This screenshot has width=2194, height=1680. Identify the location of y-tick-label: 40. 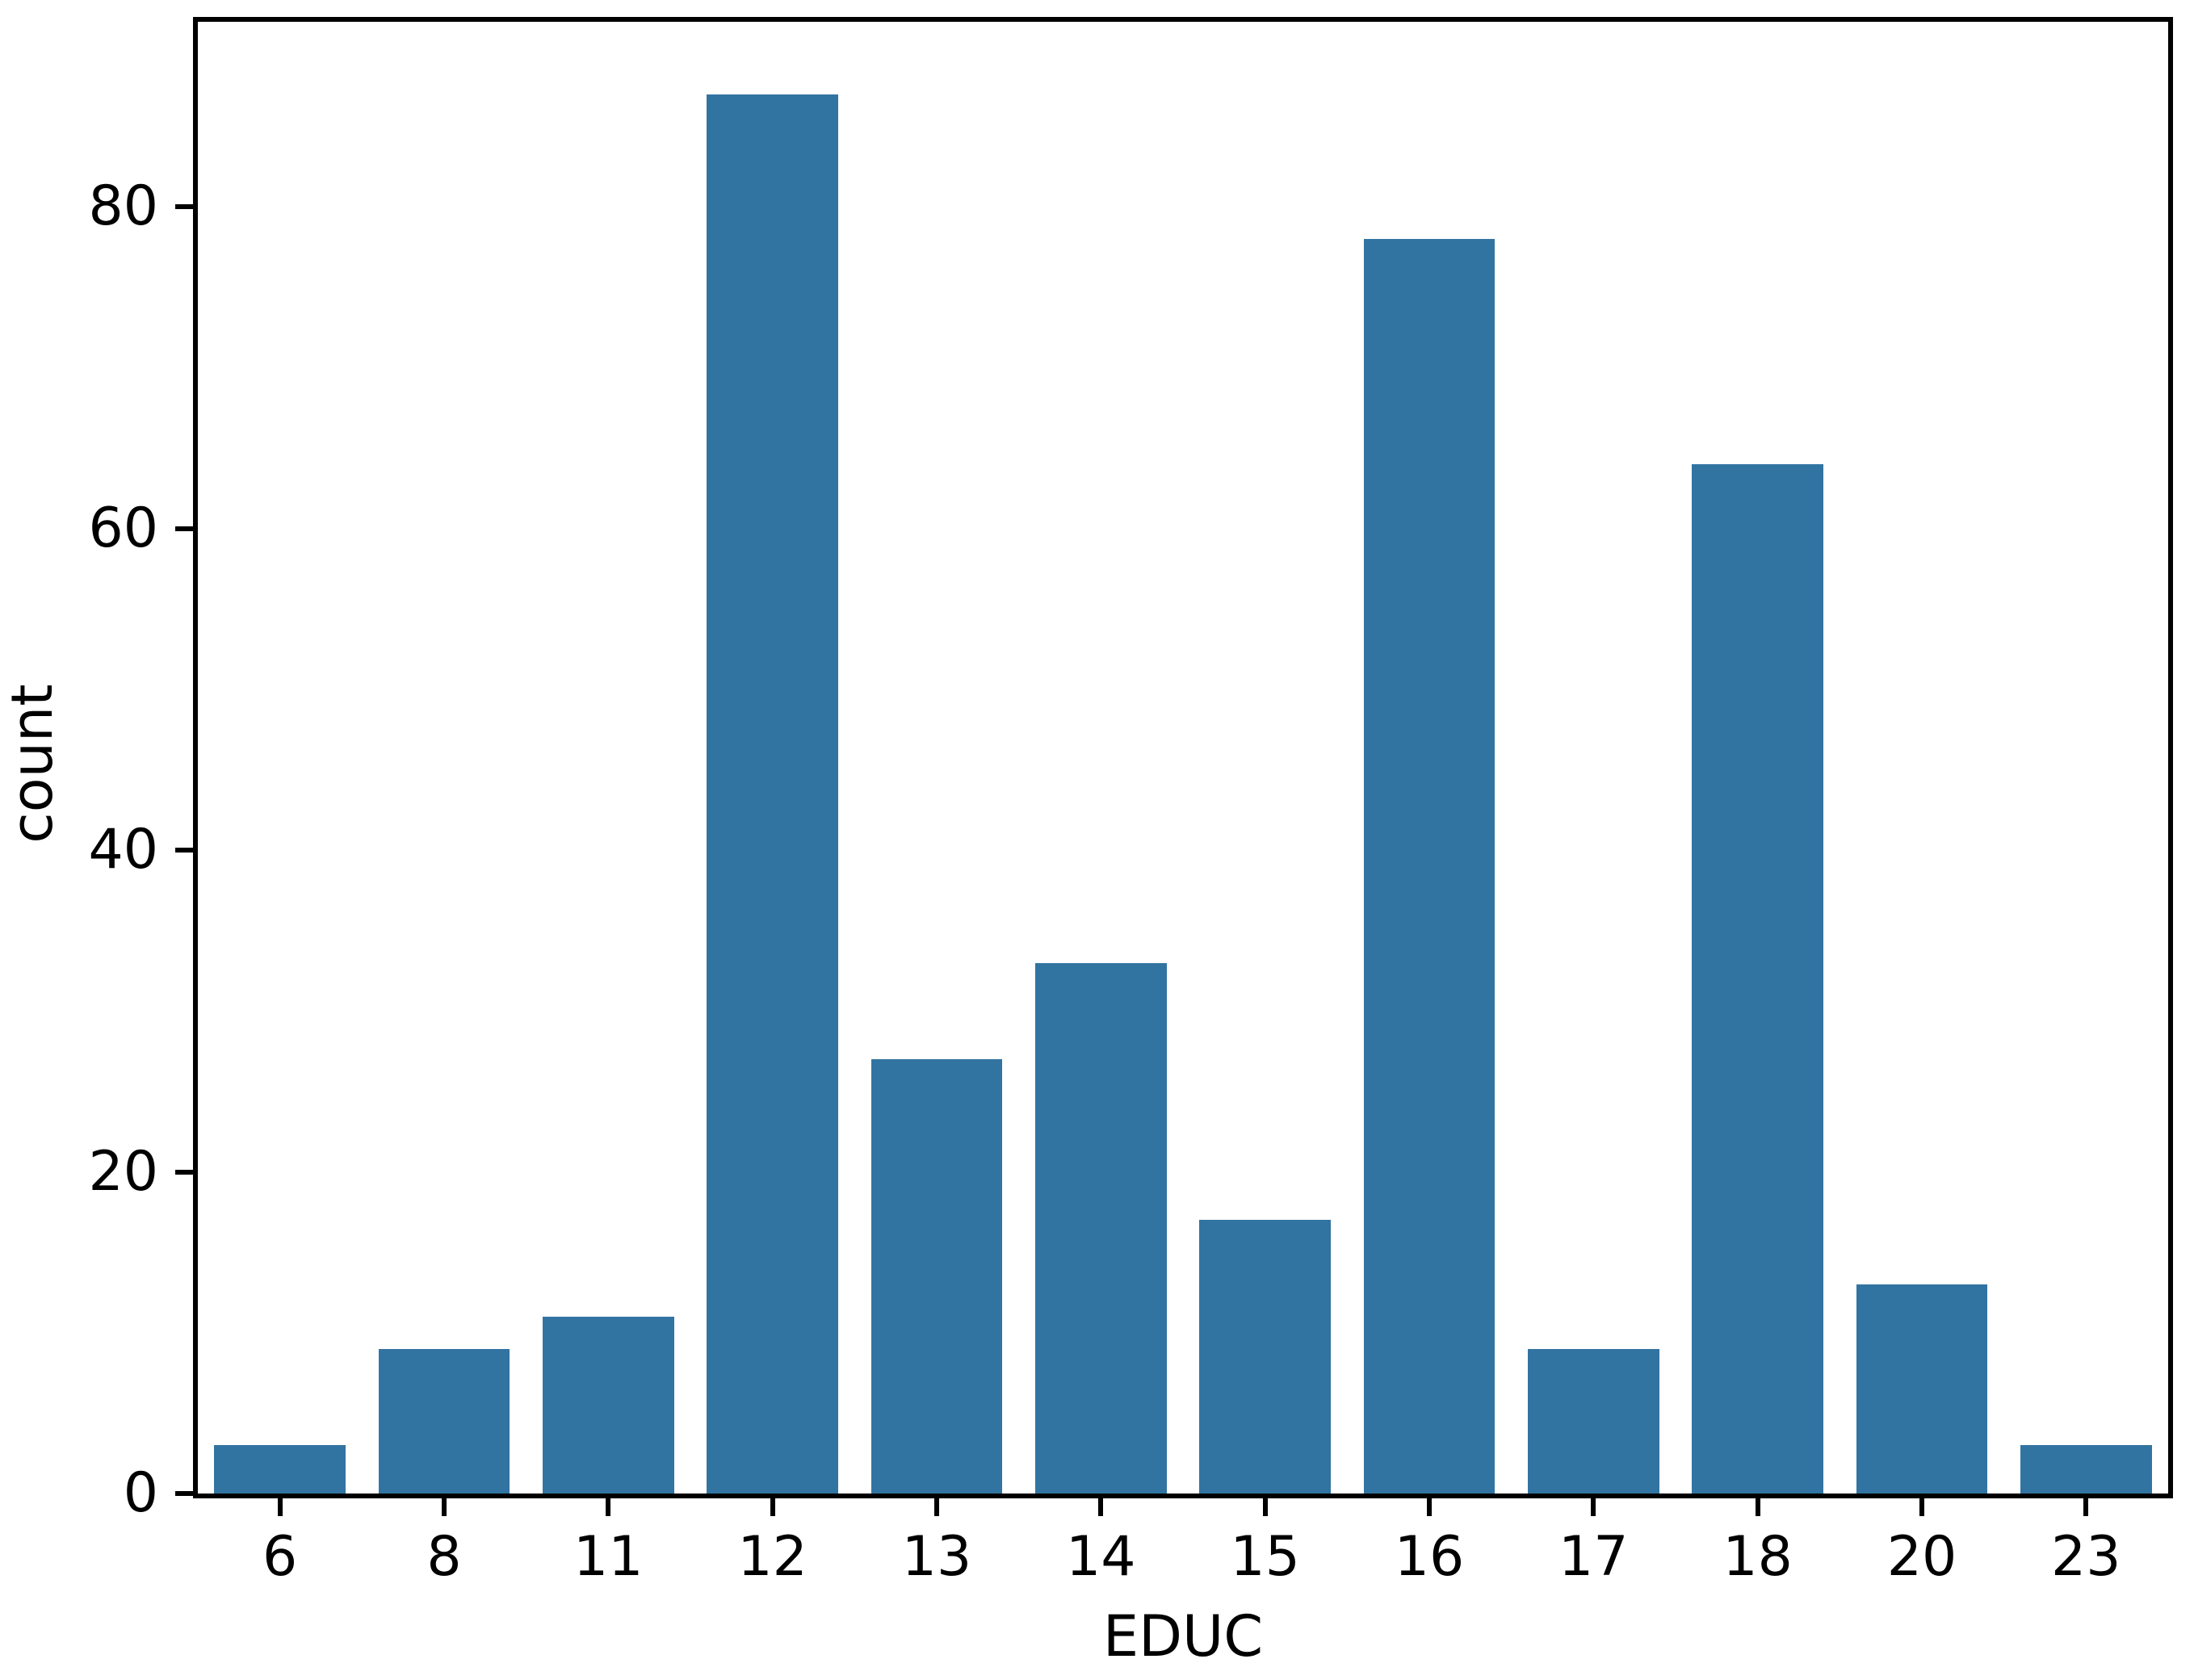
(123, 850).